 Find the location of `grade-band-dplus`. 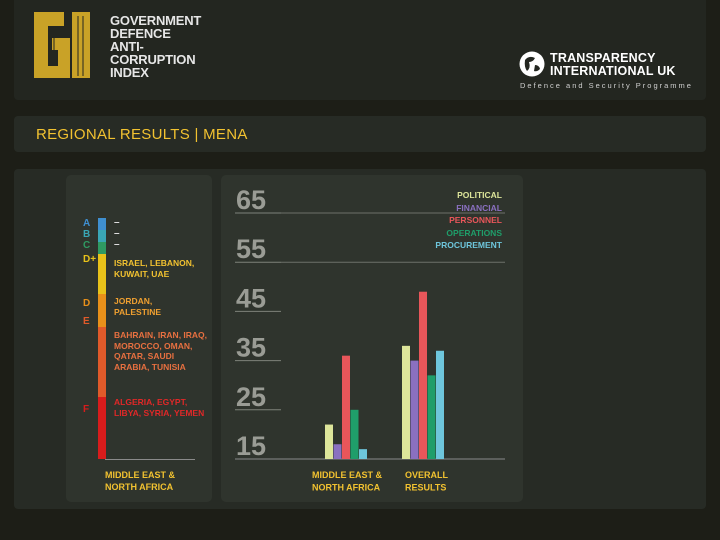

grade-band-dplus is located at coordinates (102, 274).